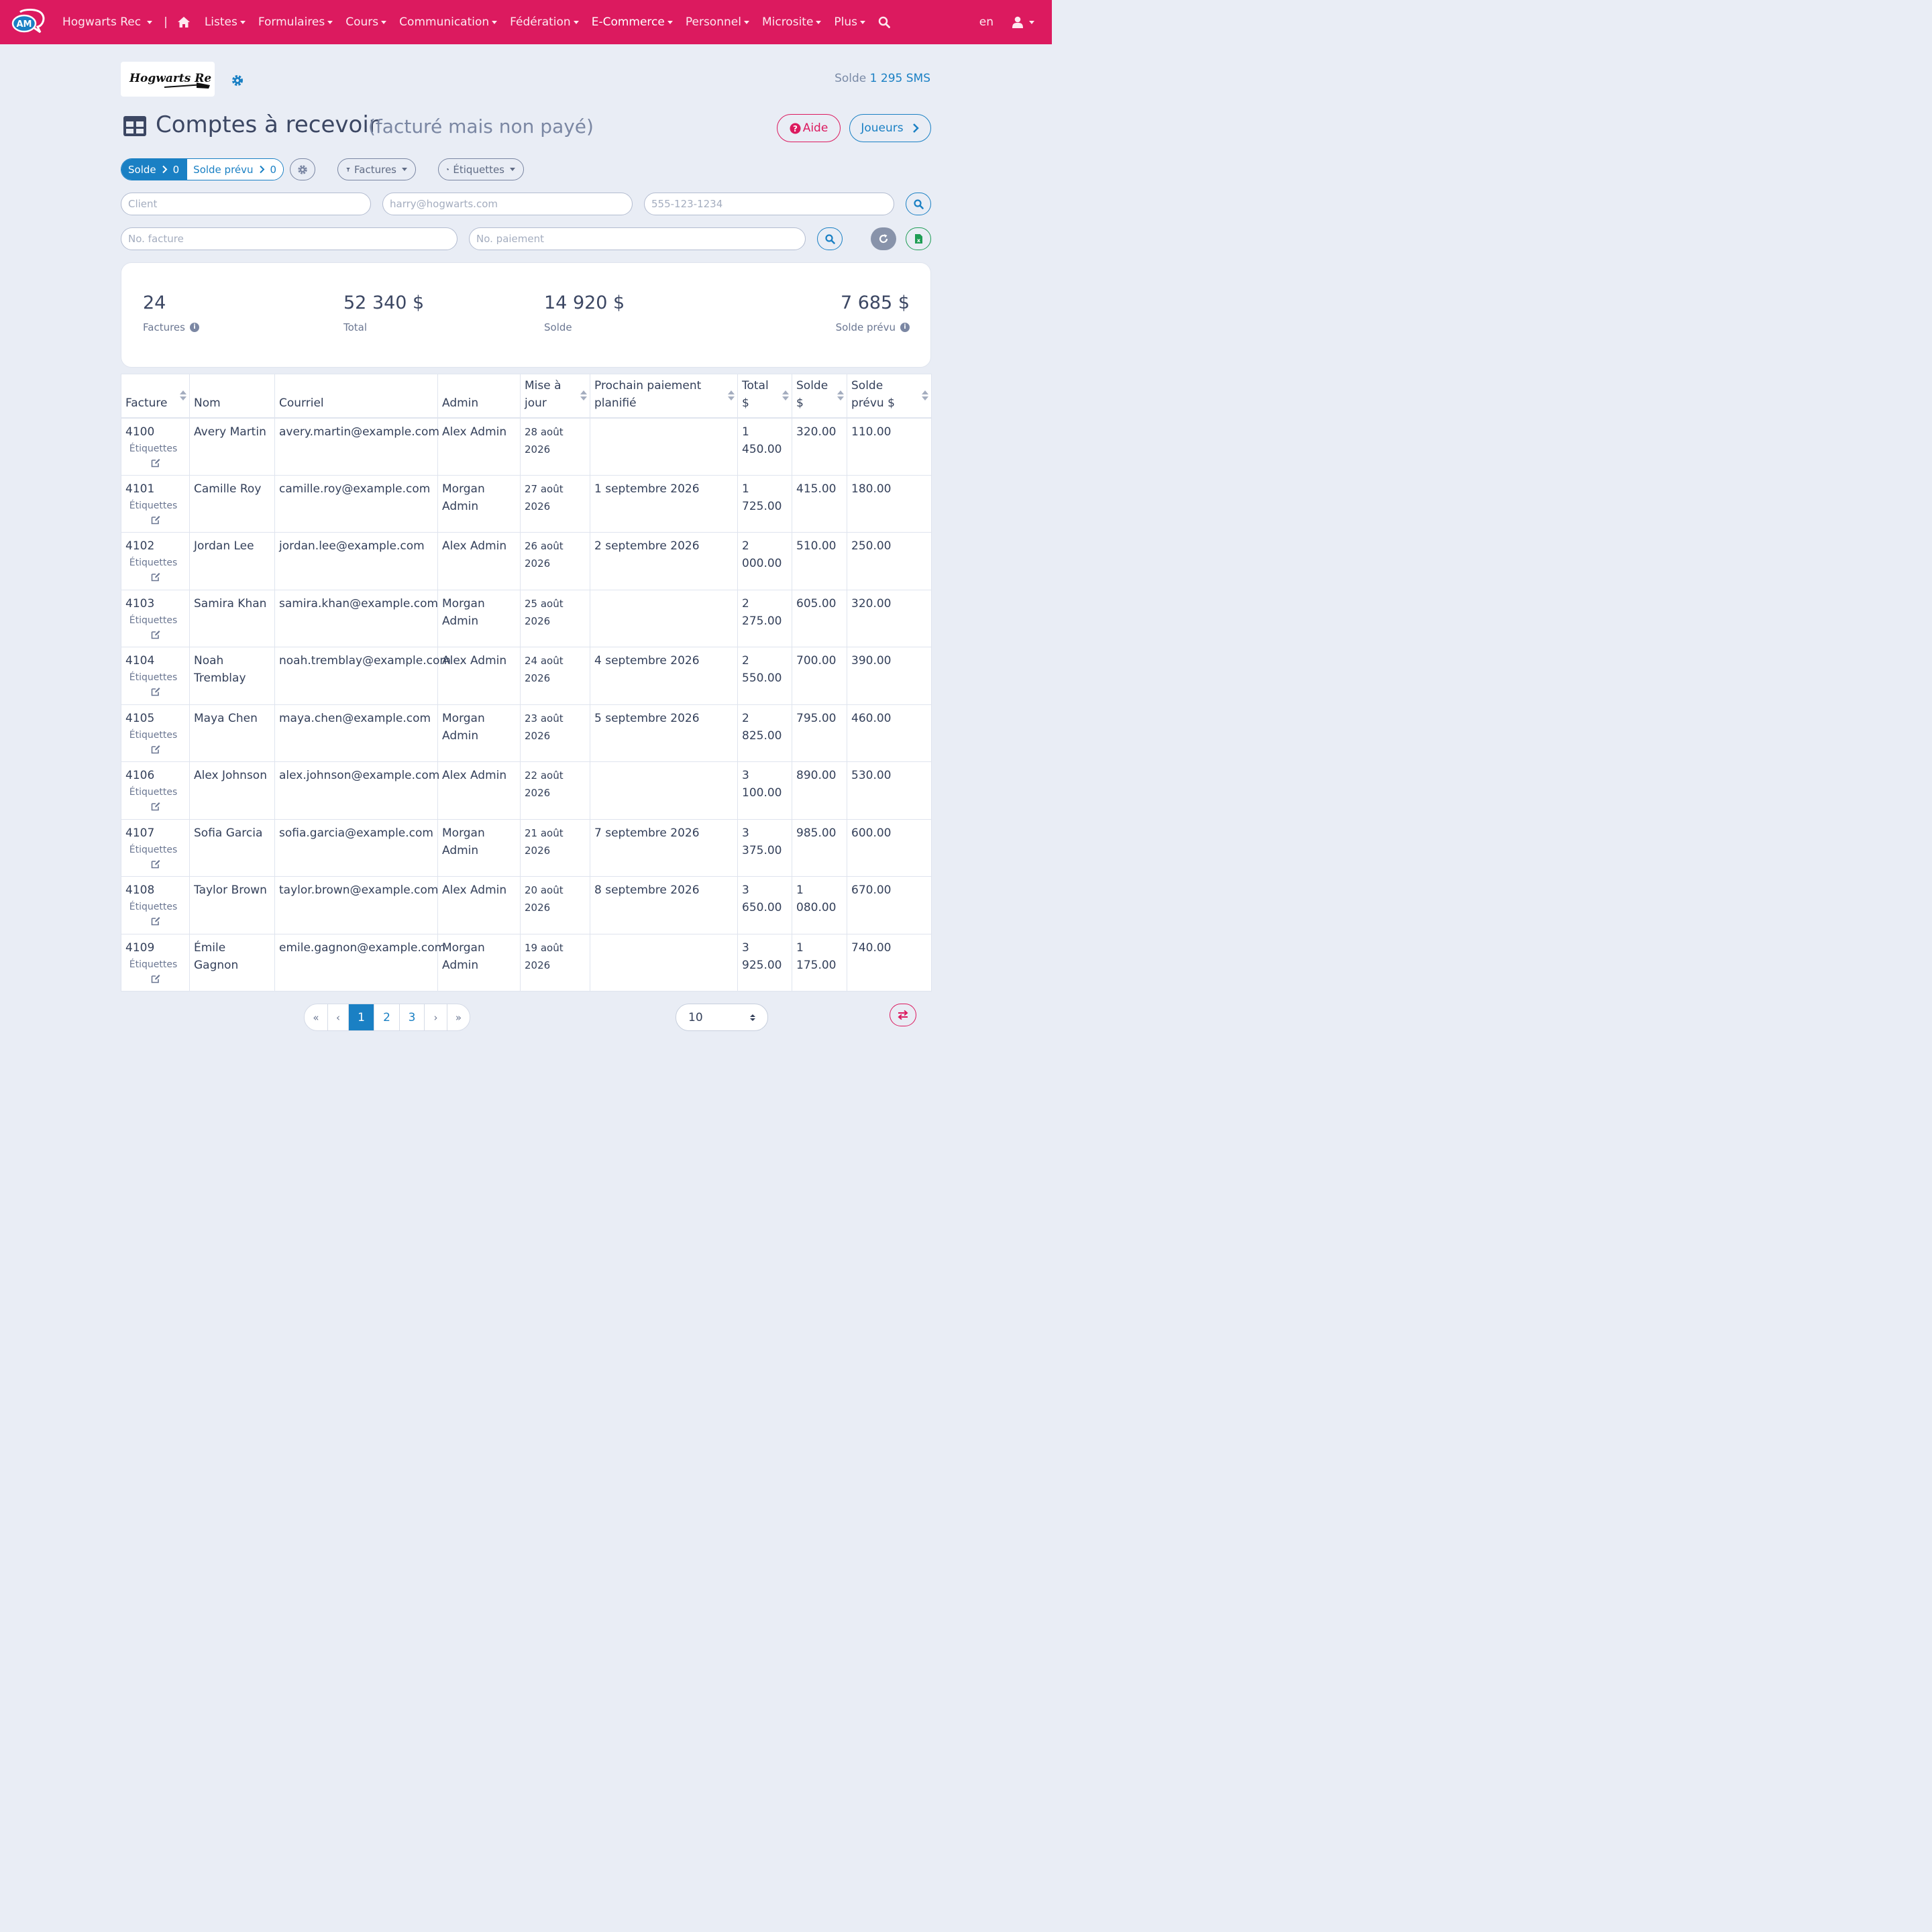 This screenshot has width=1932, height=1932. I want to click on invoices-dropdown: Factures, so click(376, 169).